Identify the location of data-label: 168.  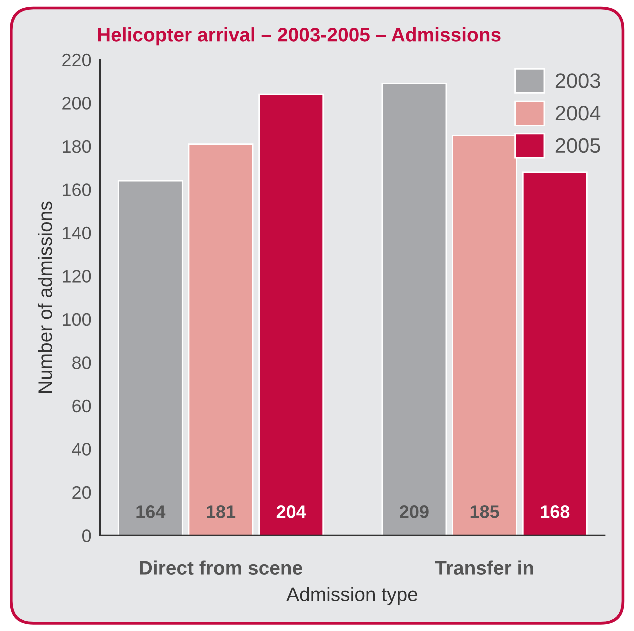
(555, 512).